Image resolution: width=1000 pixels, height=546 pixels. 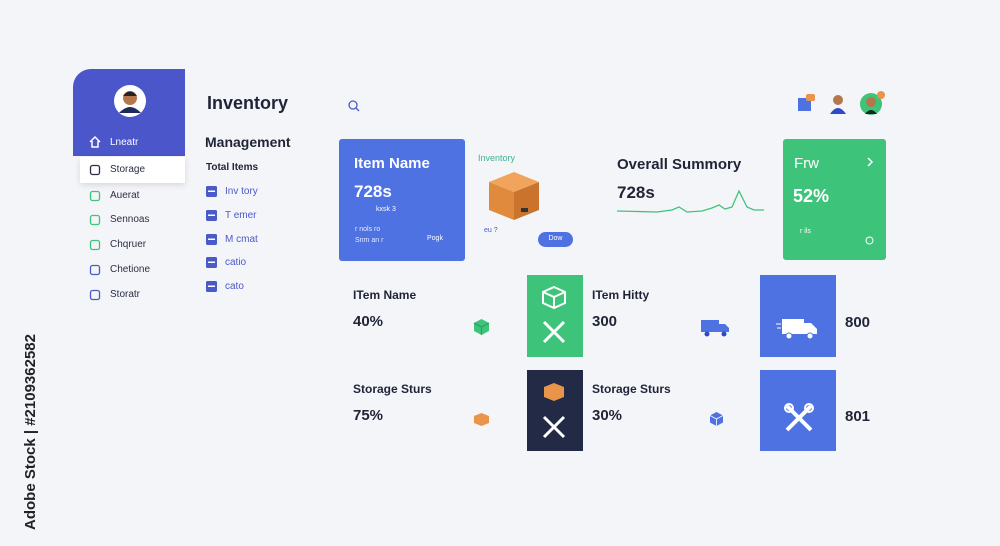 What do you see at coordinates (125, 195) in the screenshot?
I see `menu-item: Auerat` at bounding box center [125, 195].